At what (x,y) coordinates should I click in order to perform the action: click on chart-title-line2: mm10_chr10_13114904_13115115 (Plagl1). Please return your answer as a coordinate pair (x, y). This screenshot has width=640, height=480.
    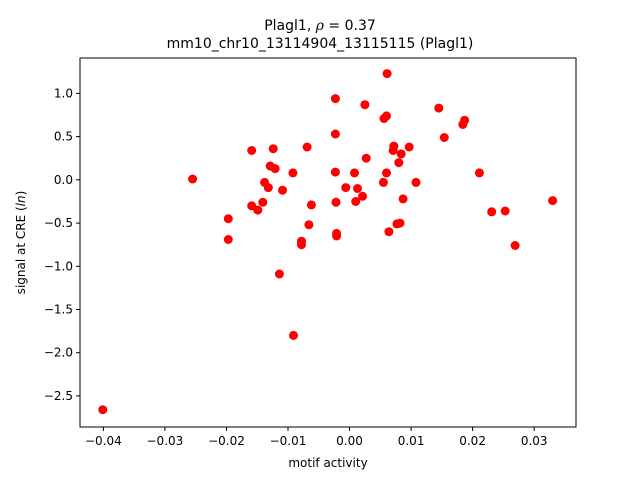
    Looking at the image, I should click on (320, 44).